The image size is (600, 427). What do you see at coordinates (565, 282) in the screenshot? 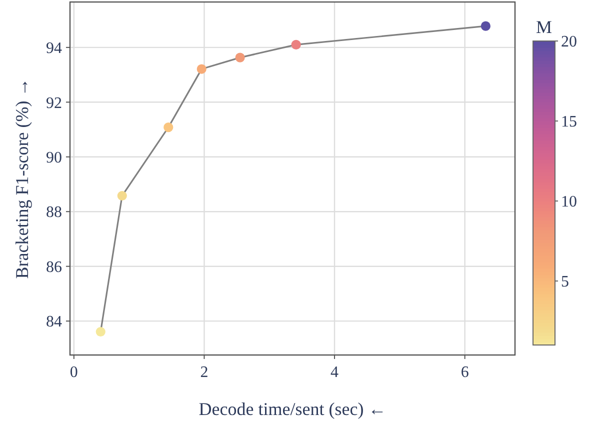
I see `color-bar-label: 5` at bounding box center [565, 282].